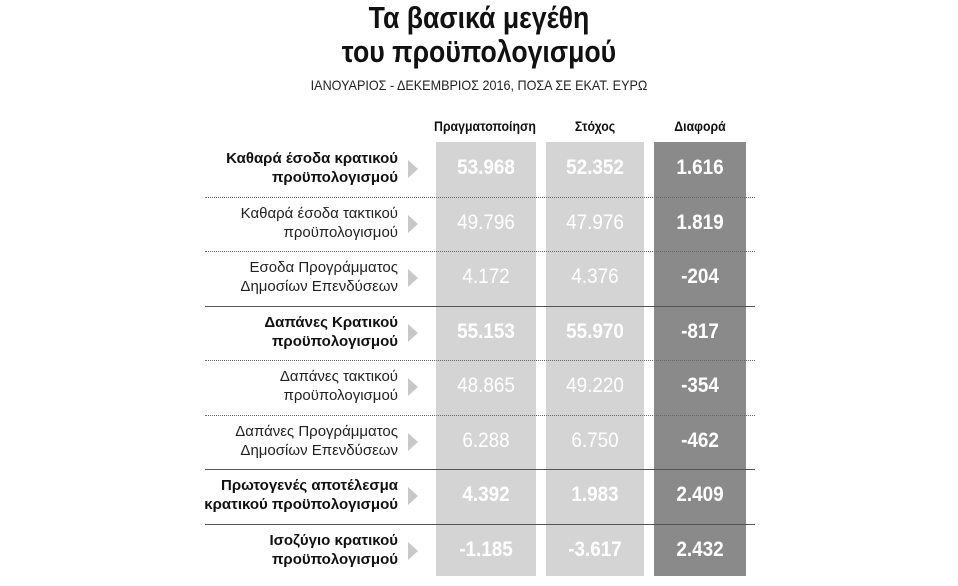 The width and height of the screenshot is (958, 586). Describe the element at coordinates (323, 267) in the screenshot. I see `row-label-line1: Εσοδα Προγράμματος` at that location.